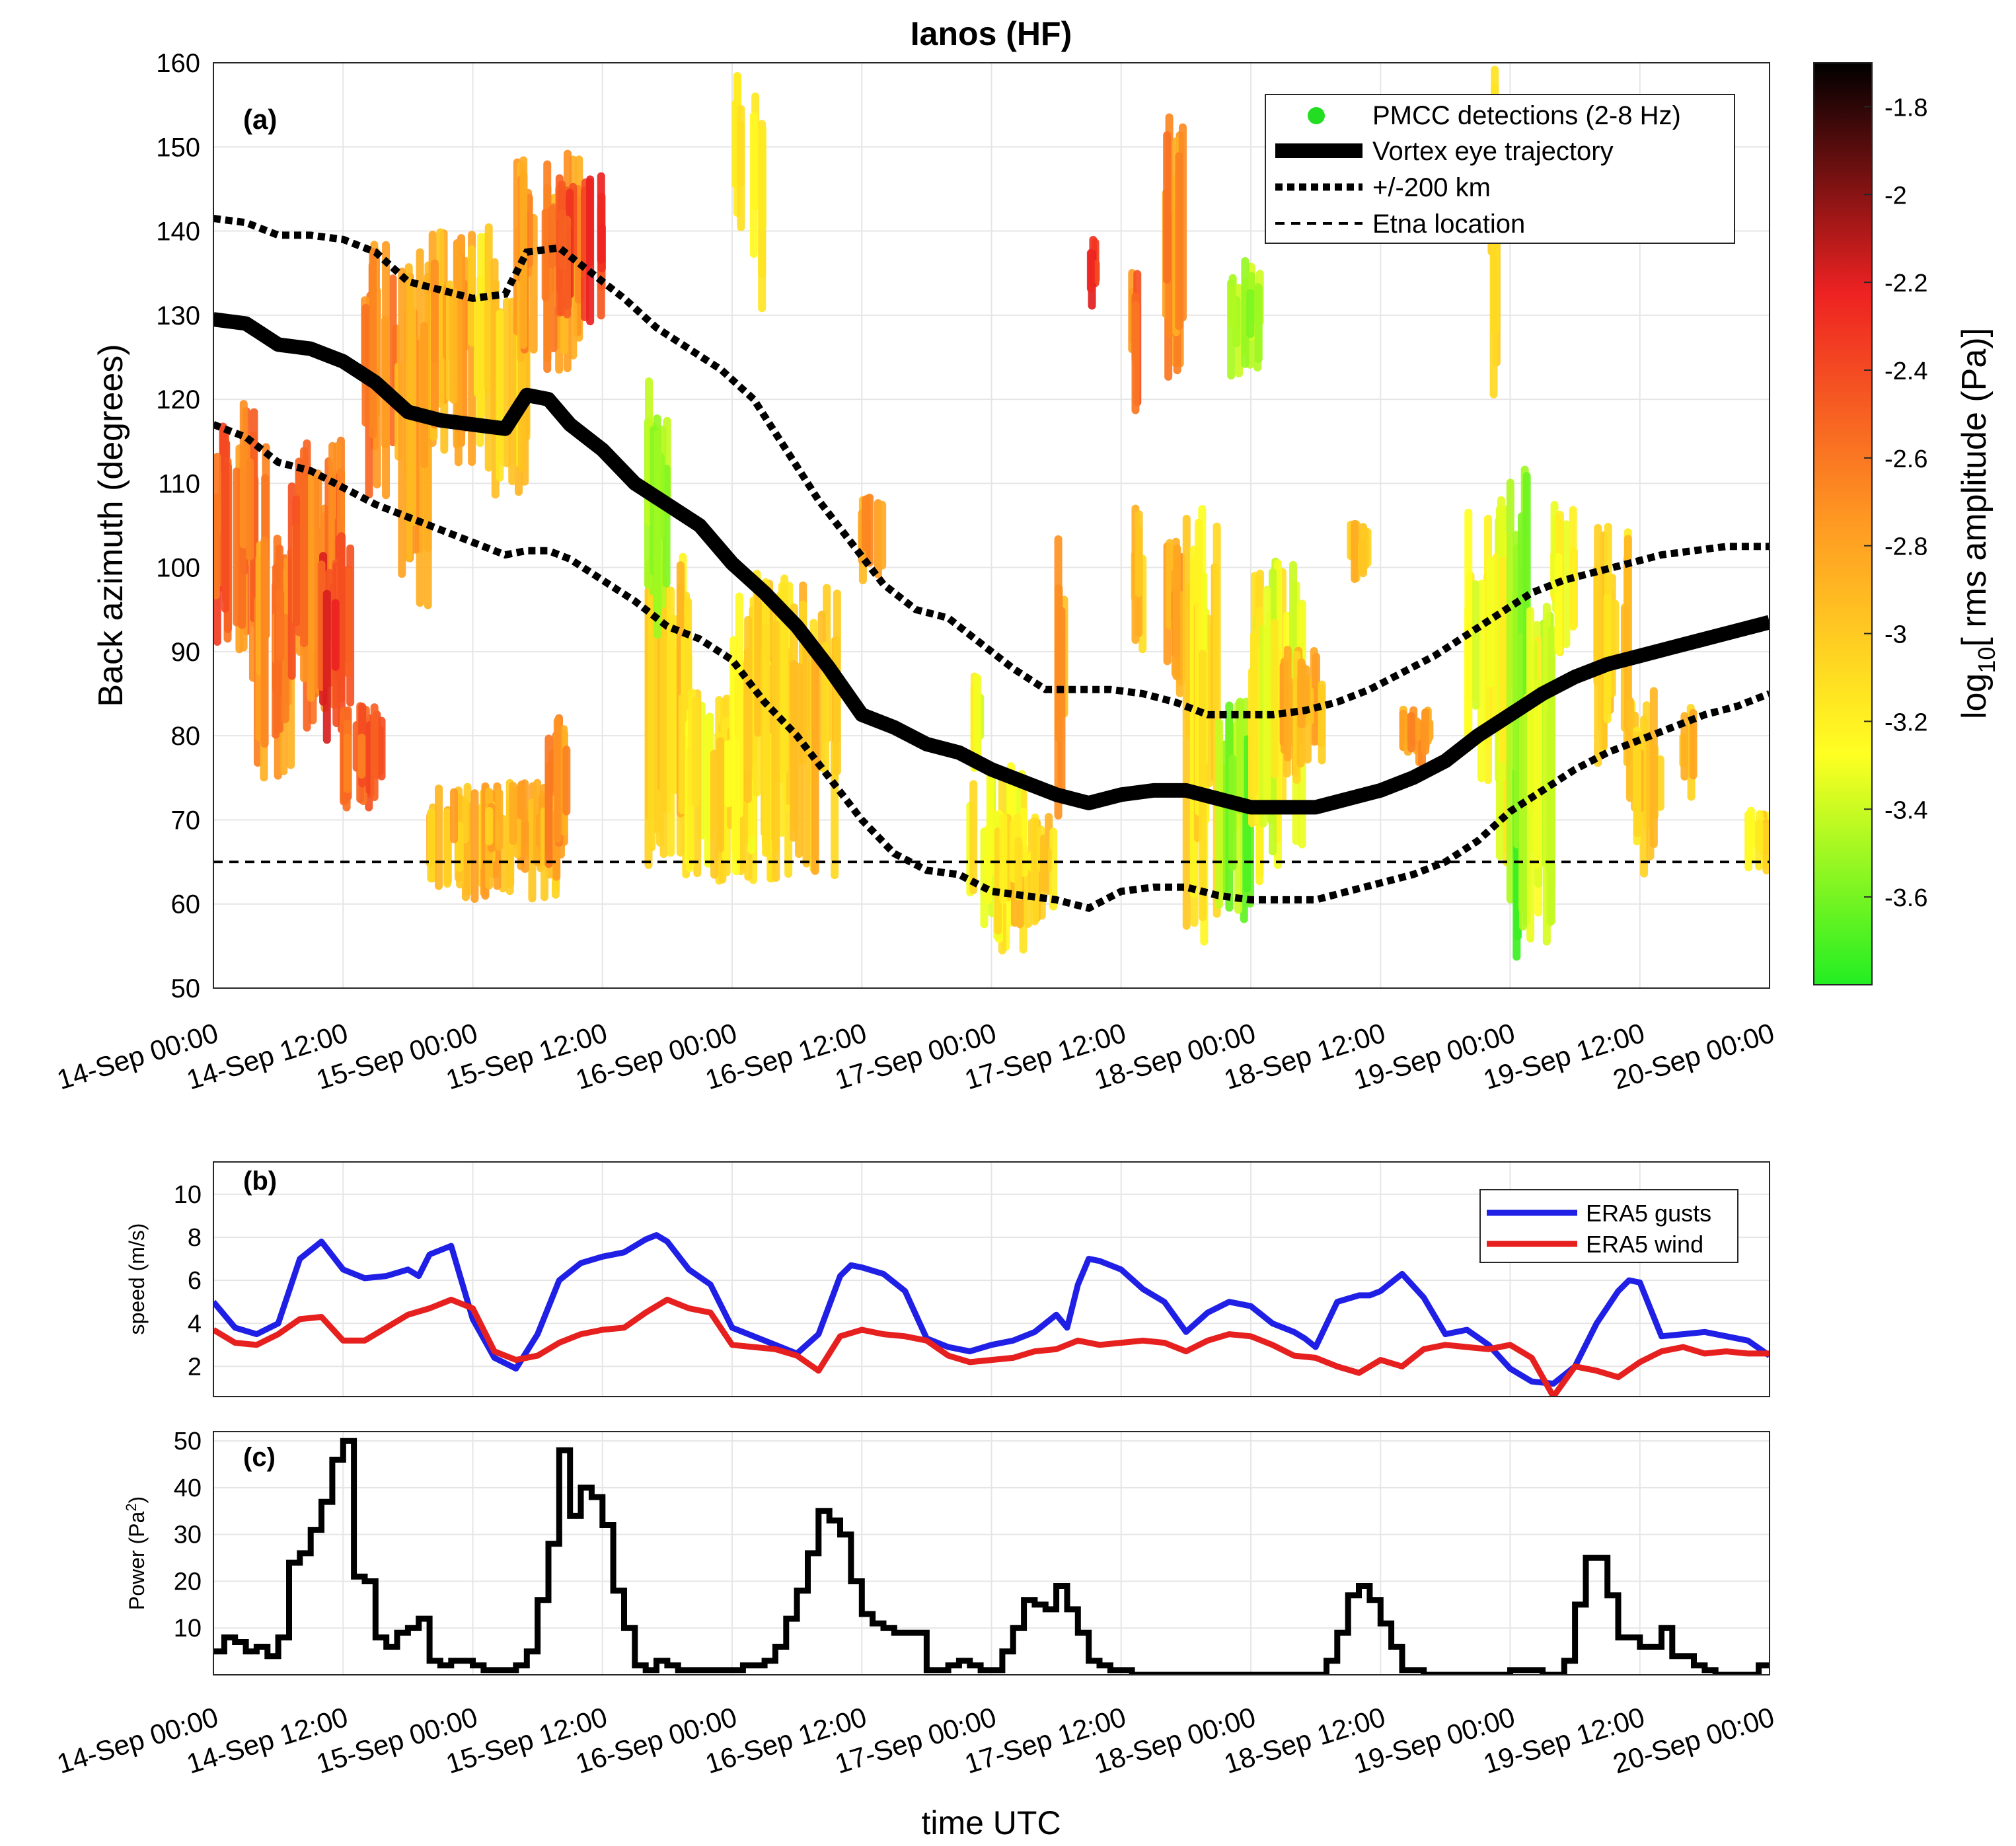 The image size is (2016, 1846). I want to click on power-stairs-line, so click(991, 1557).